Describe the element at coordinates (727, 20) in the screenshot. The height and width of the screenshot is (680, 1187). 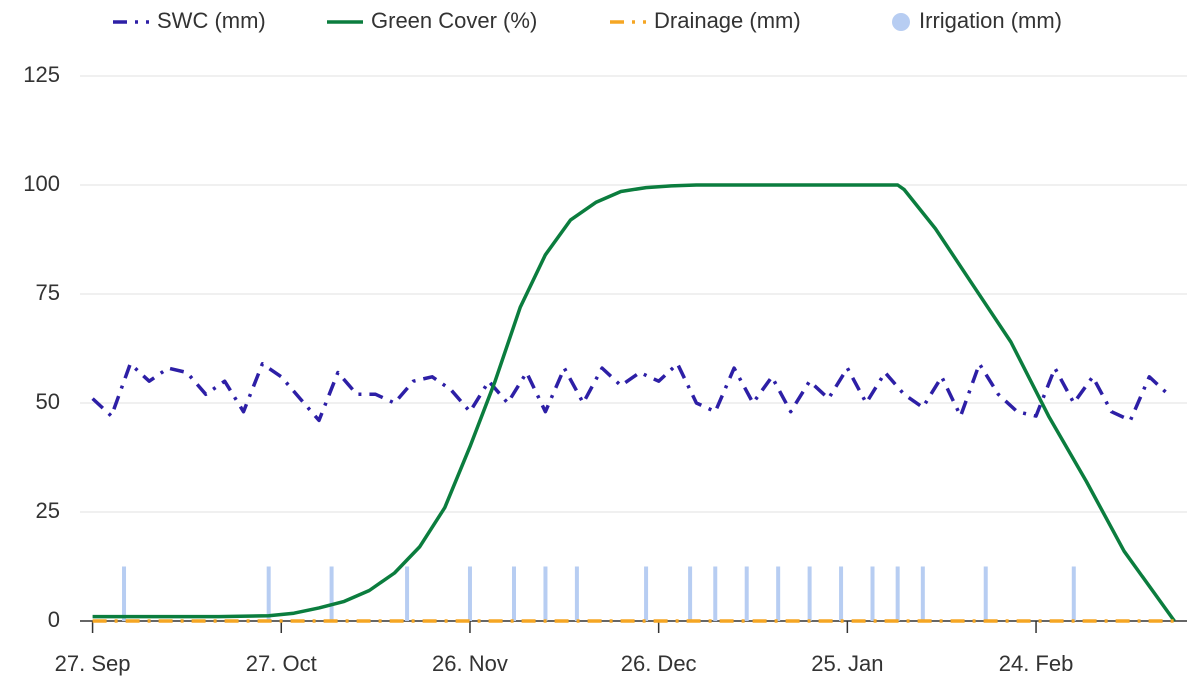
I see `legend-label: Drainage (mm)` at that location.